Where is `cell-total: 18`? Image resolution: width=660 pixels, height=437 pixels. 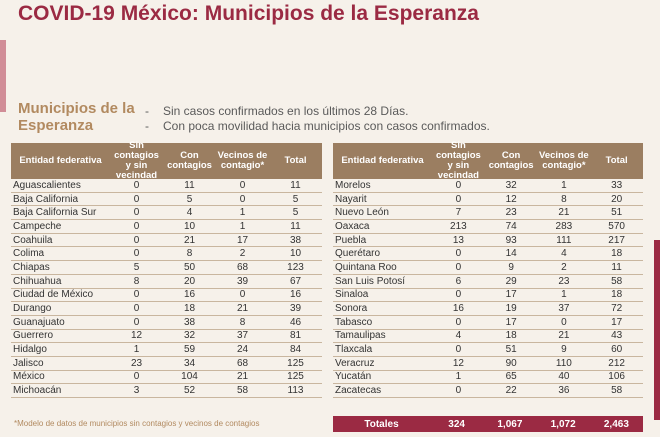 cell-total: 18 is located at coordinates (617, 254).